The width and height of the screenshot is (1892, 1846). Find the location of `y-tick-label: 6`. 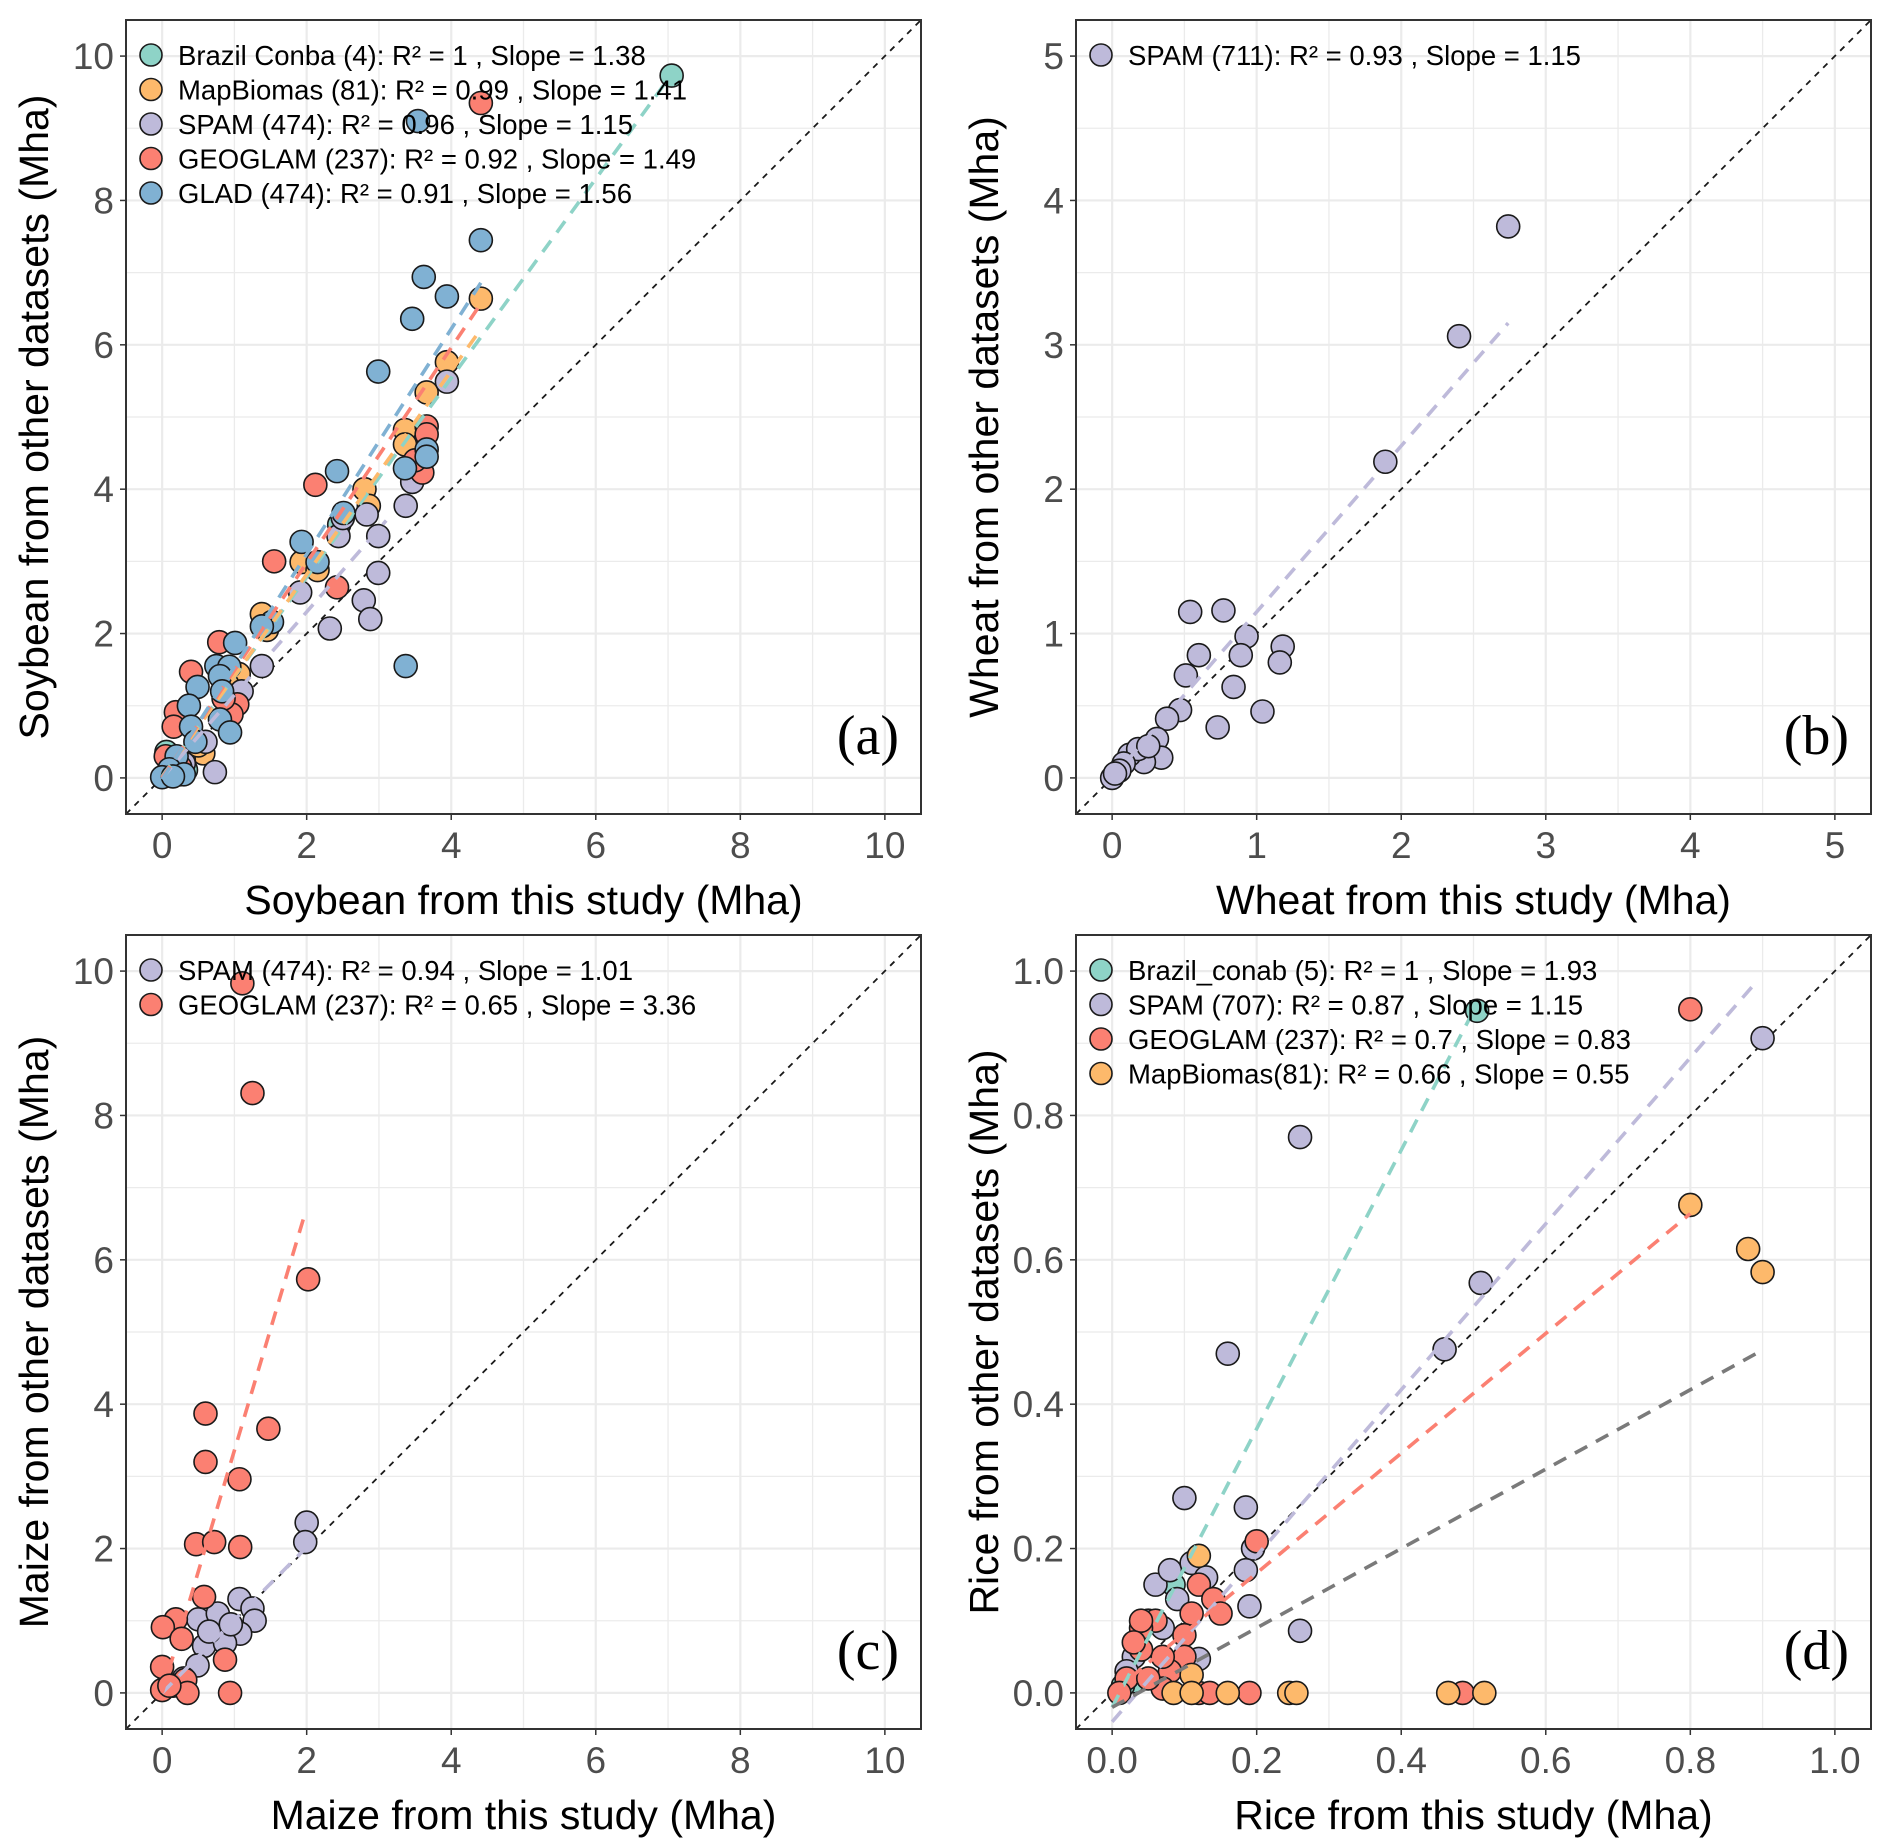

y-tick-label: 6 is located at coordinates (103, 345).